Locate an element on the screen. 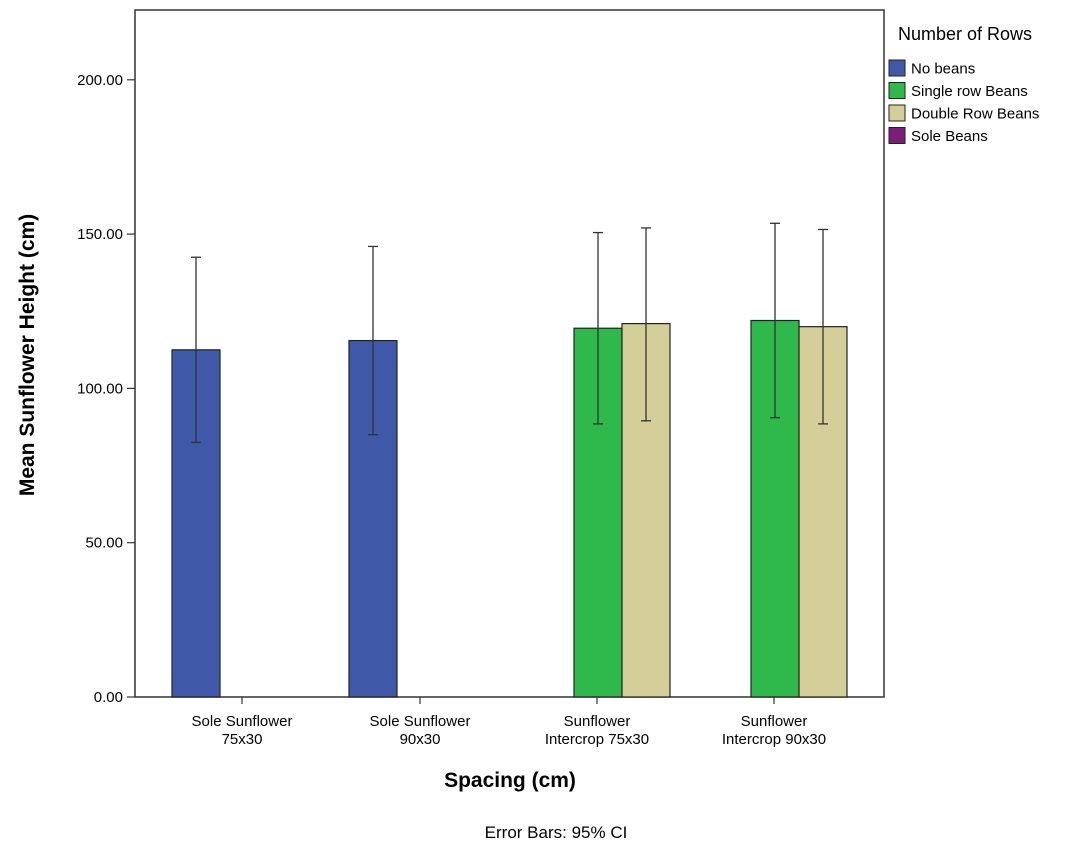 Image resolution: width=1092 pixels, height=844 pixels. y-axis-title: Mean Sunflower Height (cm) is located at coordinates (27, 355).